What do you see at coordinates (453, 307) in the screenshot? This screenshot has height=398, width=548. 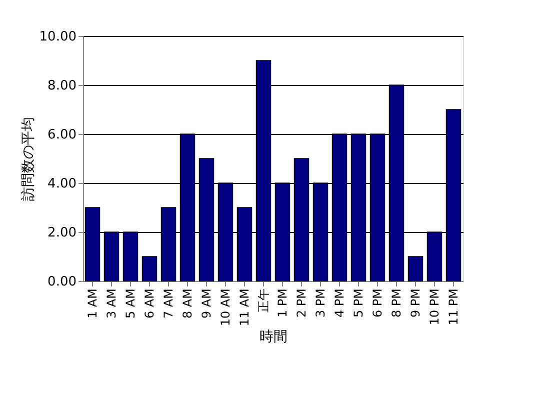 I see `x-tick-label: 11 PM` at bounding box center [453, 307].